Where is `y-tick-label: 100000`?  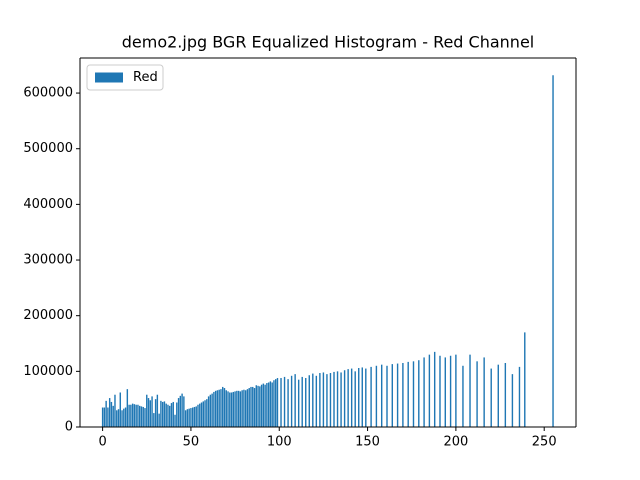
y-tick-label: 100000 is located at coordinates (48, 371).